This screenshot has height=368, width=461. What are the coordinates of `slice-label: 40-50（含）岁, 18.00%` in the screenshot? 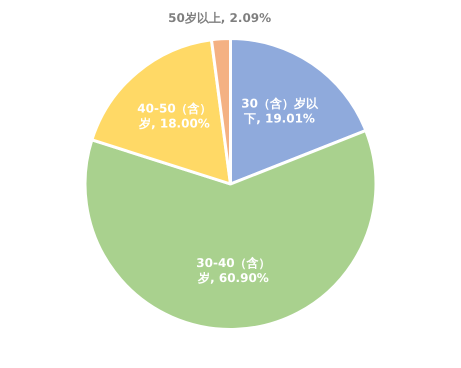 It's located at (174, 116).